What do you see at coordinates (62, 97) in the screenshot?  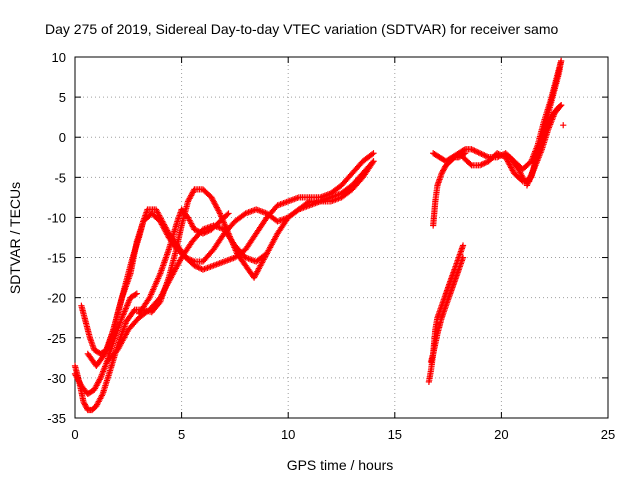 I see `y-tick-label: 5` at bounding box center [62, 97].